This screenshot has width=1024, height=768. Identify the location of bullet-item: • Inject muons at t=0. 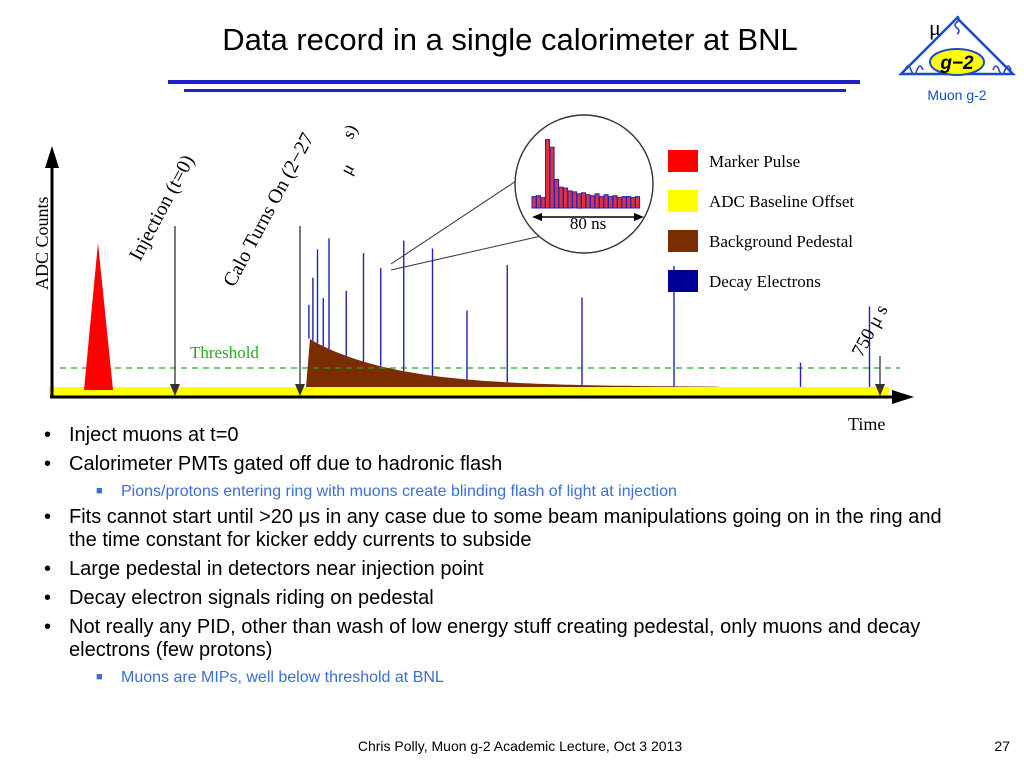
(509, 435).